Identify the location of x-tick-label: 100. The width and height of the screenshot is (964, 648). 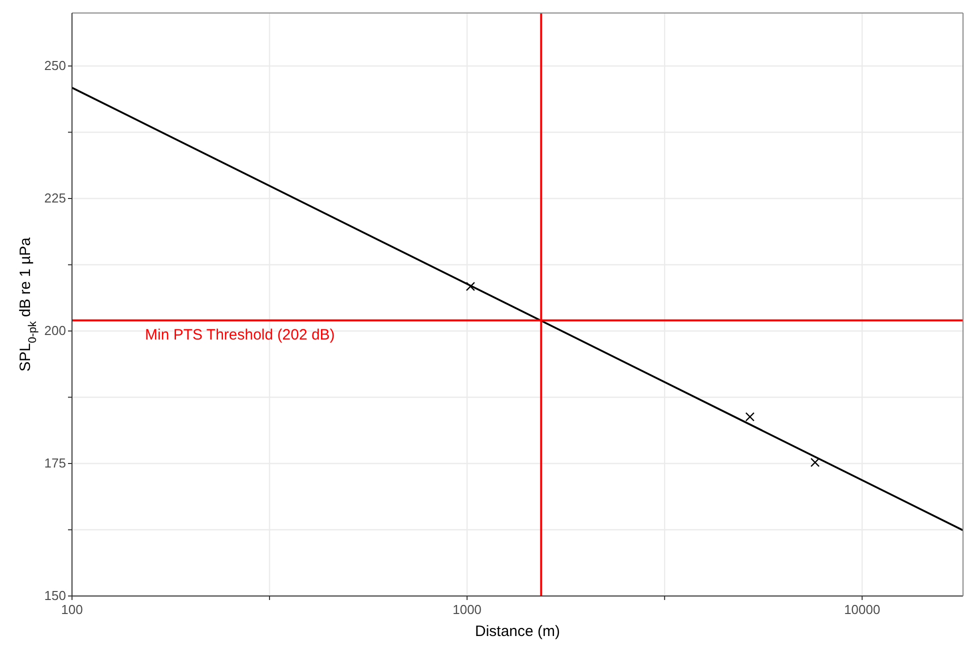
(72, 609).